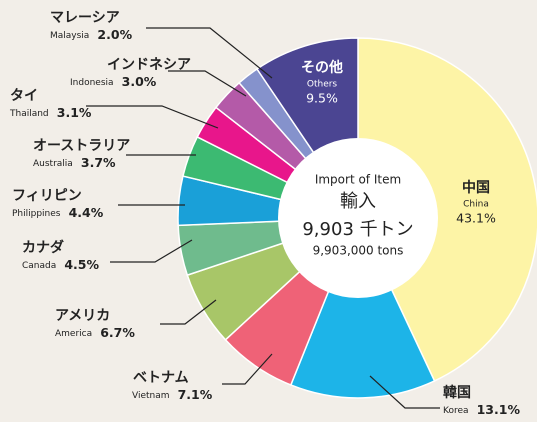  I want to click on slice-label-en: Canada, so click(39, 266).